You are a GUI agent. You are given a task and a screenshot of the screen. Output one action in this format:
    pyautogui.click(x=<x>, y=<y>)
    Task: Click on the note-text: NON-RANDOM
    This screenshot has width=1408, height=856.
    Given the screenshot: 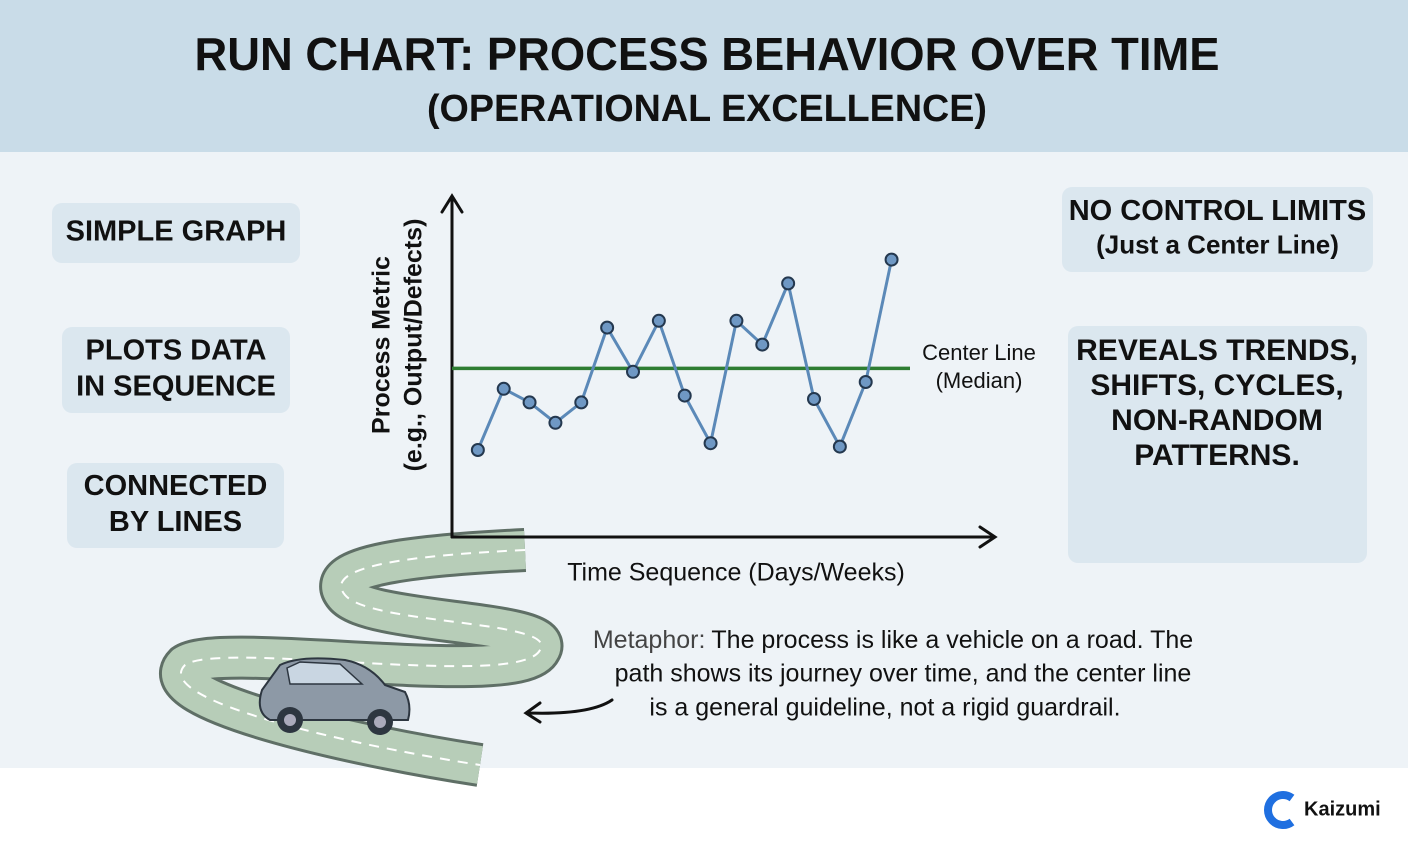 What is the action you would take?
    pyautogui.click(x=1217, y=420)
    